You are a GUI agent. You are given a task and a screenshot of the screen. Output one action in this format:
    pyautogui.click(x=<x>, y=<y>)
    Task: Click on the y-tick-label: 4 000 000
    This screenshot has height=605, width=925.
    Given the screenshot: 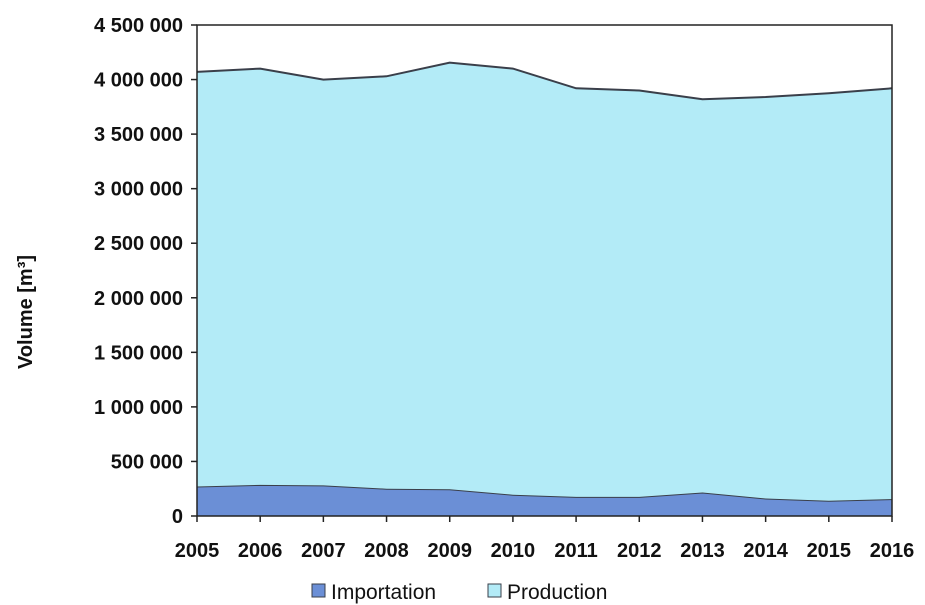 What is the action you would take?
    pyautogui.click(x=138, y=81)
    